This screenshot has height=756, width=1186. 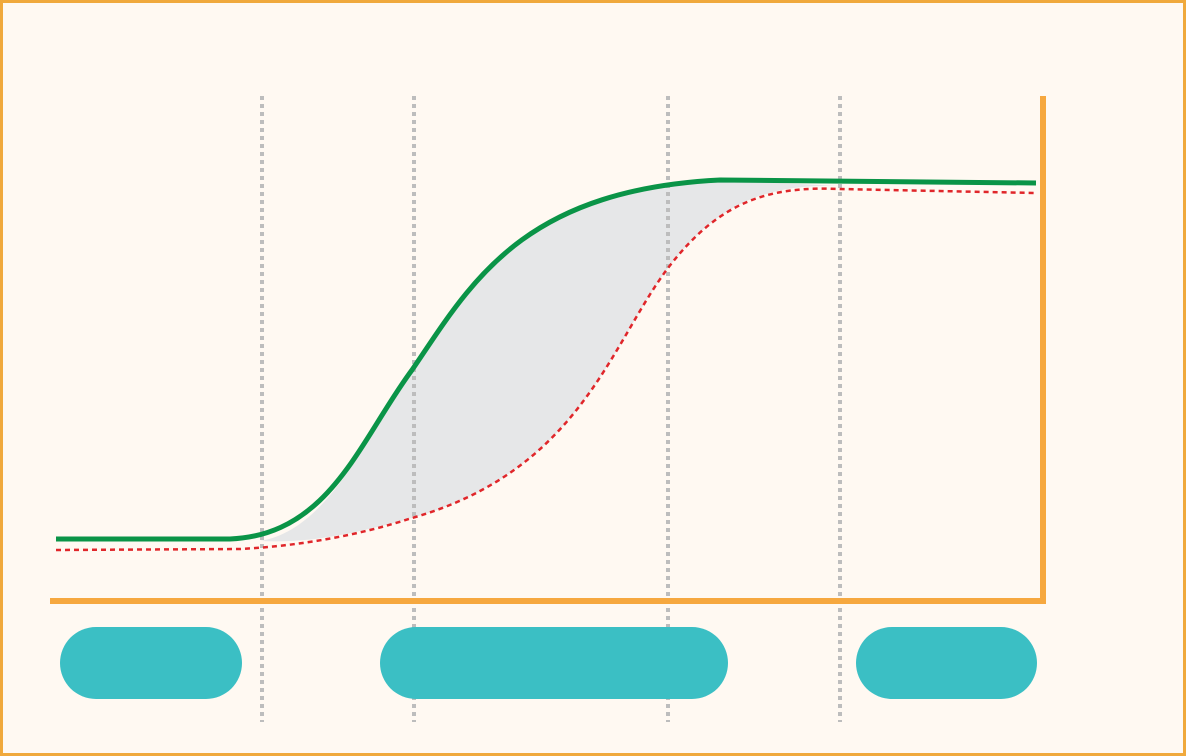 I want to click on pill-right, so click(x=946, y=663).